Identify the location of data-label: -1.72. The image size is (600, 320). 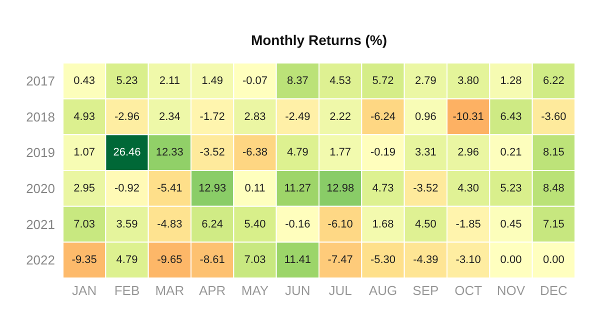
(212, 116).